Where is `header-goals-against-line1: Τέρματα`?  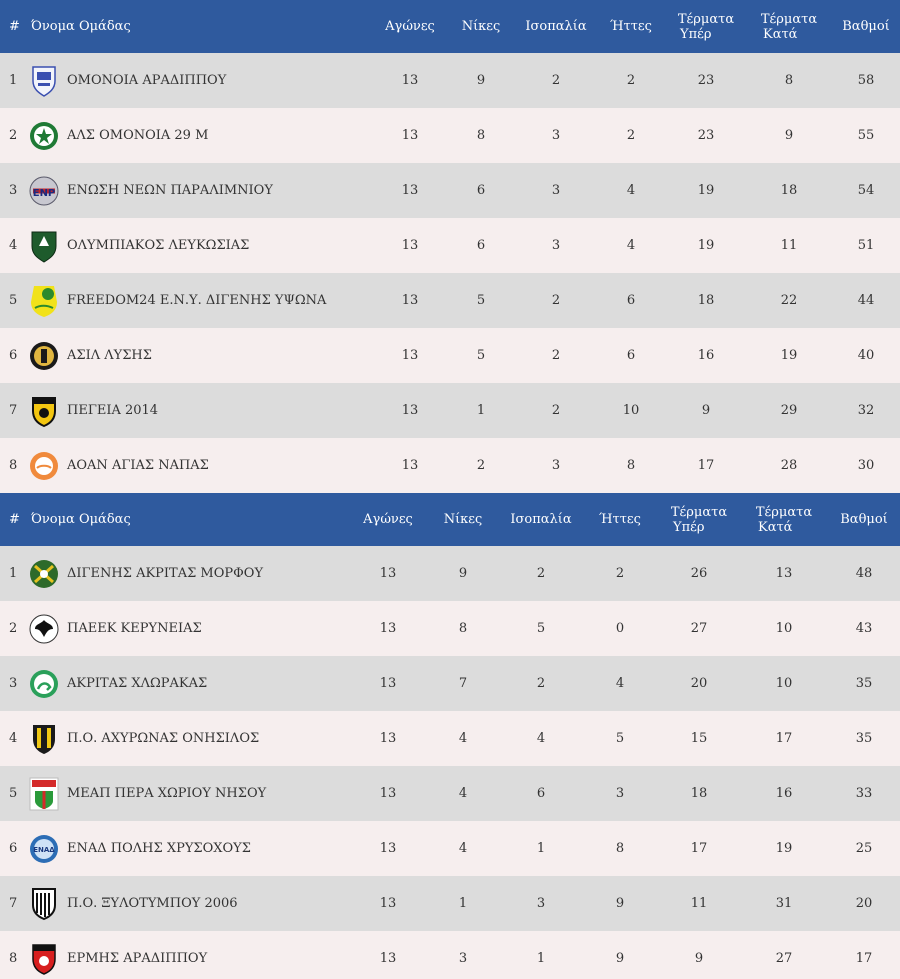 header-goals-against-line1: Τέρματα is located at coordinates (784, 512).